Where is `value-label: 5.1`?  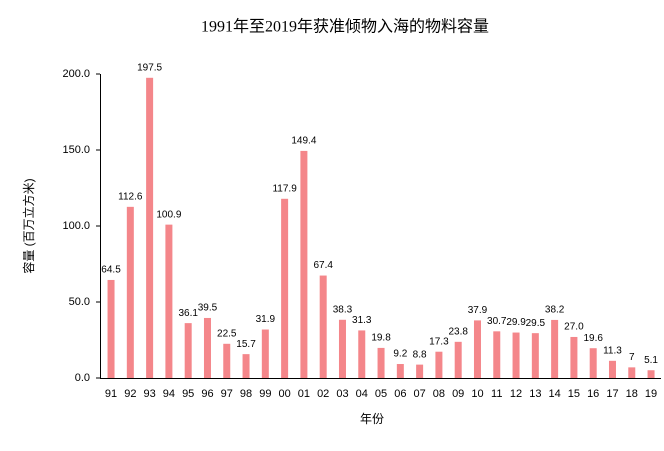 value-label: 5.1 is located at coordinates (651, 360).